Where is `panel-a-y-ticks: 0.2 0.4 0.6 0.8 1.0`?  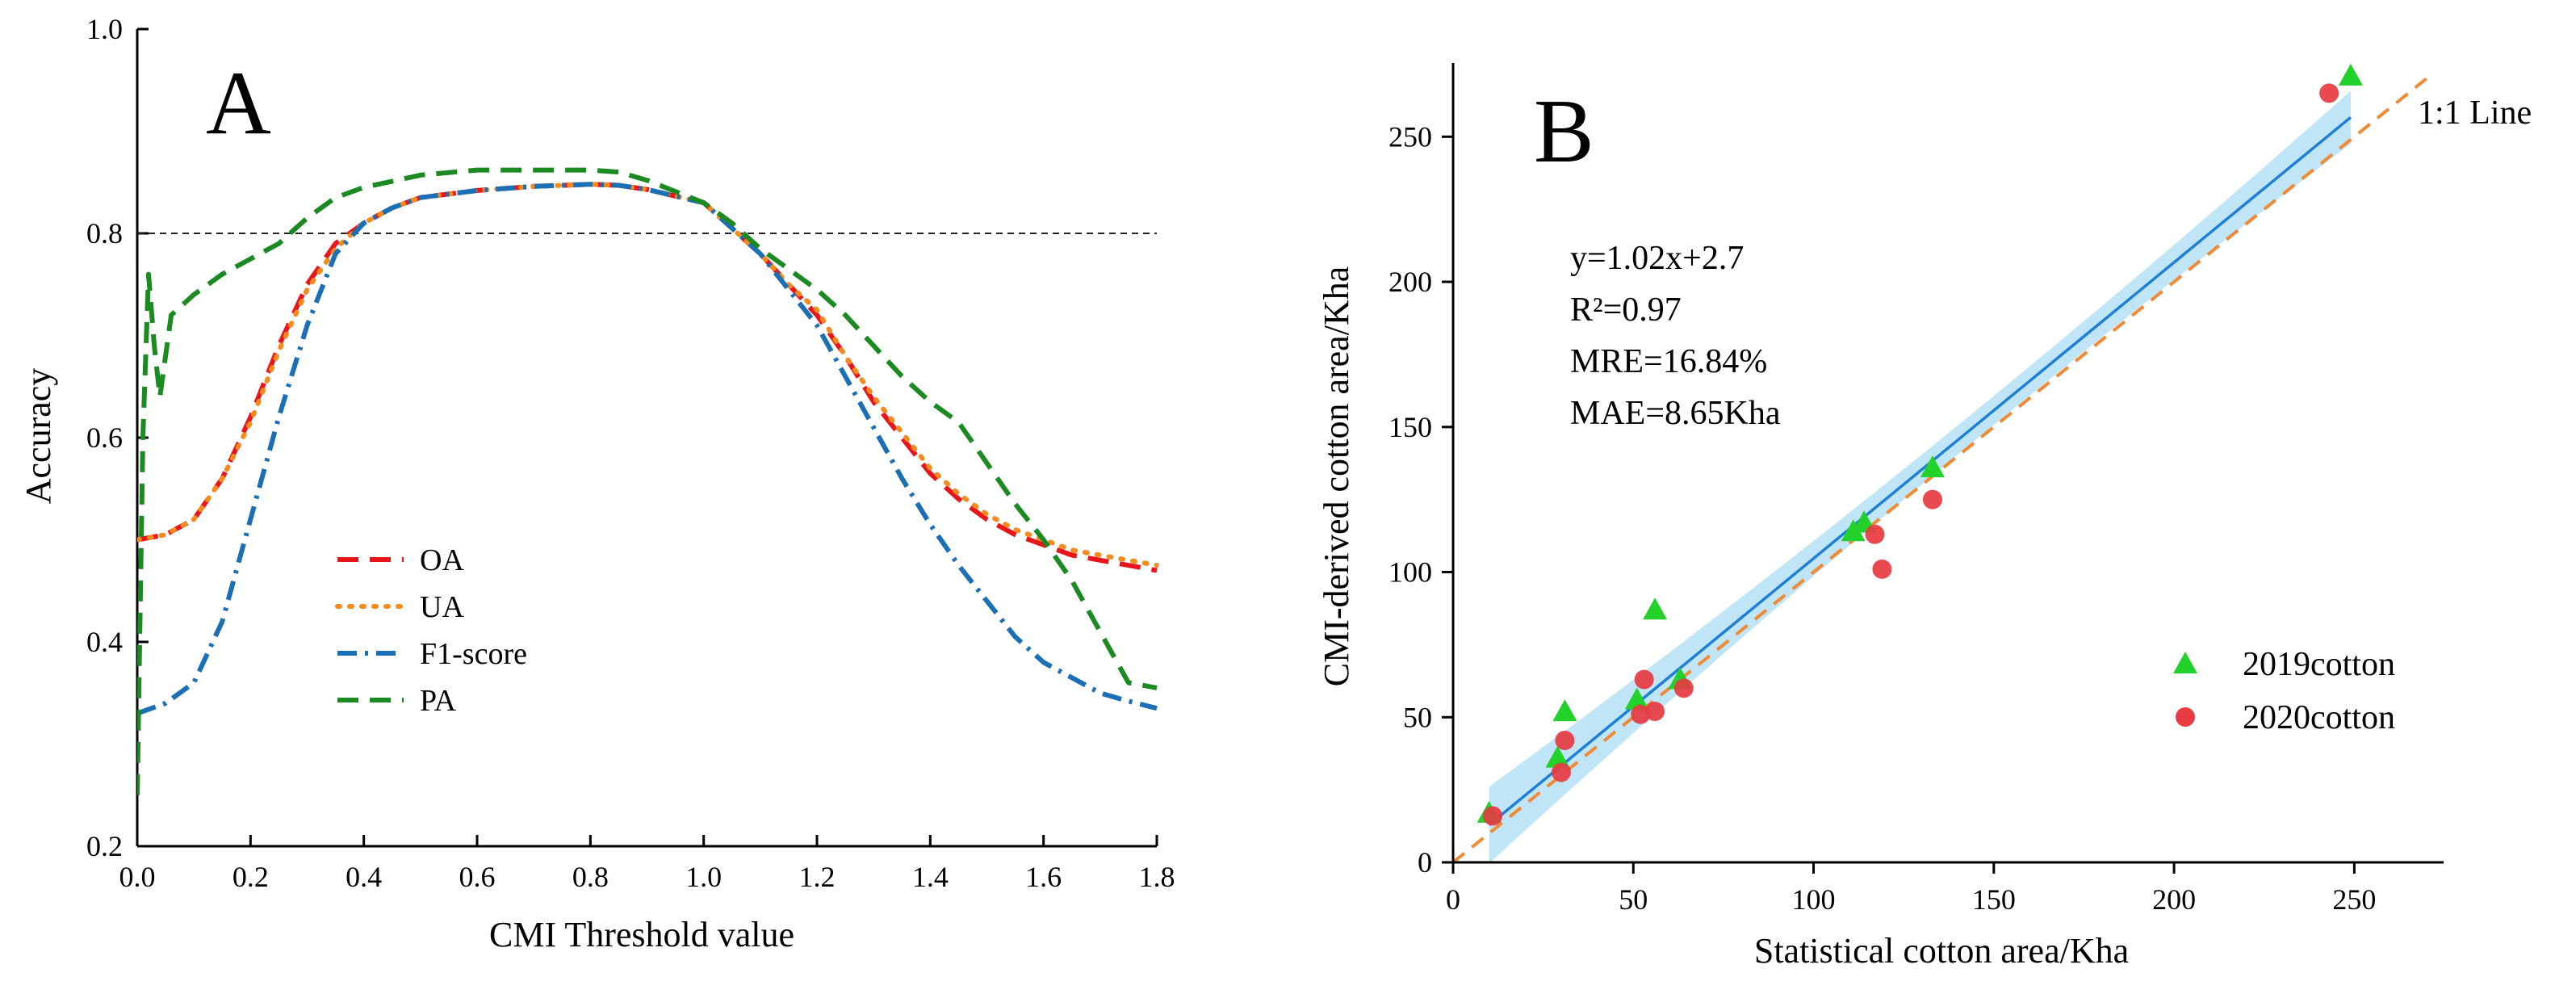
panel-a-y-ticks: 0.2 0.4 0.6 0.8 1.0 is located at coordinates (117, 437).